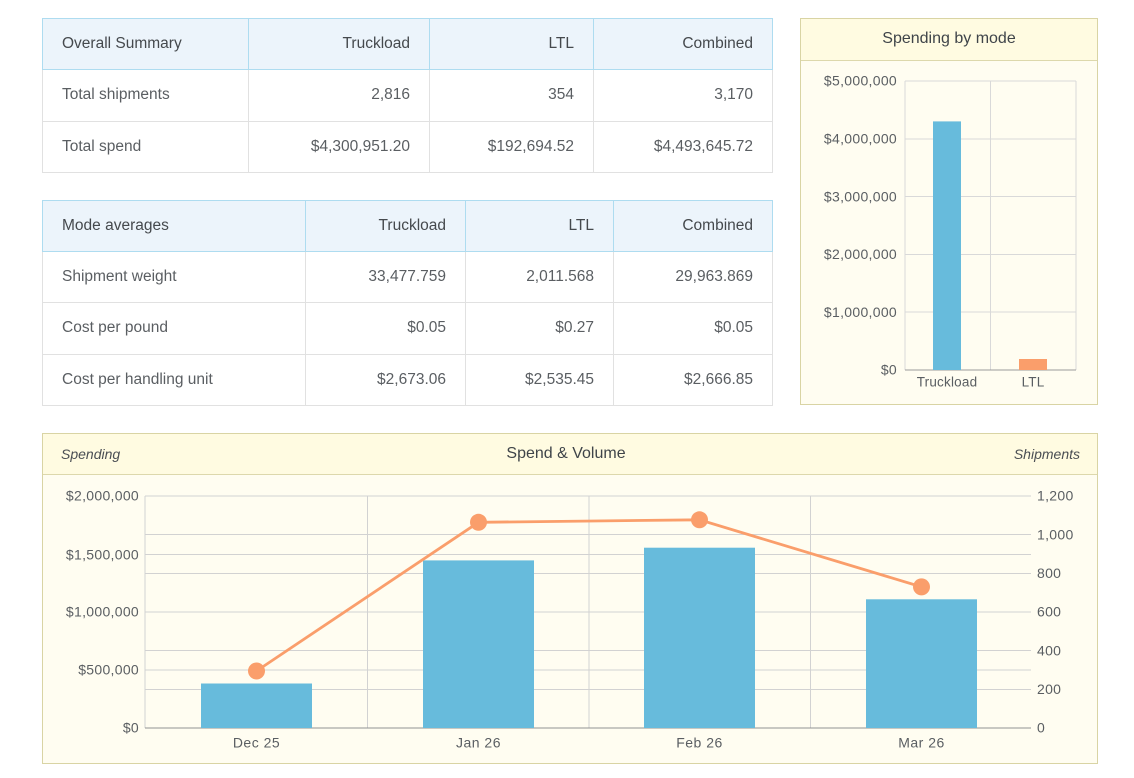 The height and width of the screenshot is (778, 1134). What do you see at coordinates (947, 381) in the screenshot?
I see `svg-text: Truckload` at bounding box center [947, 381].